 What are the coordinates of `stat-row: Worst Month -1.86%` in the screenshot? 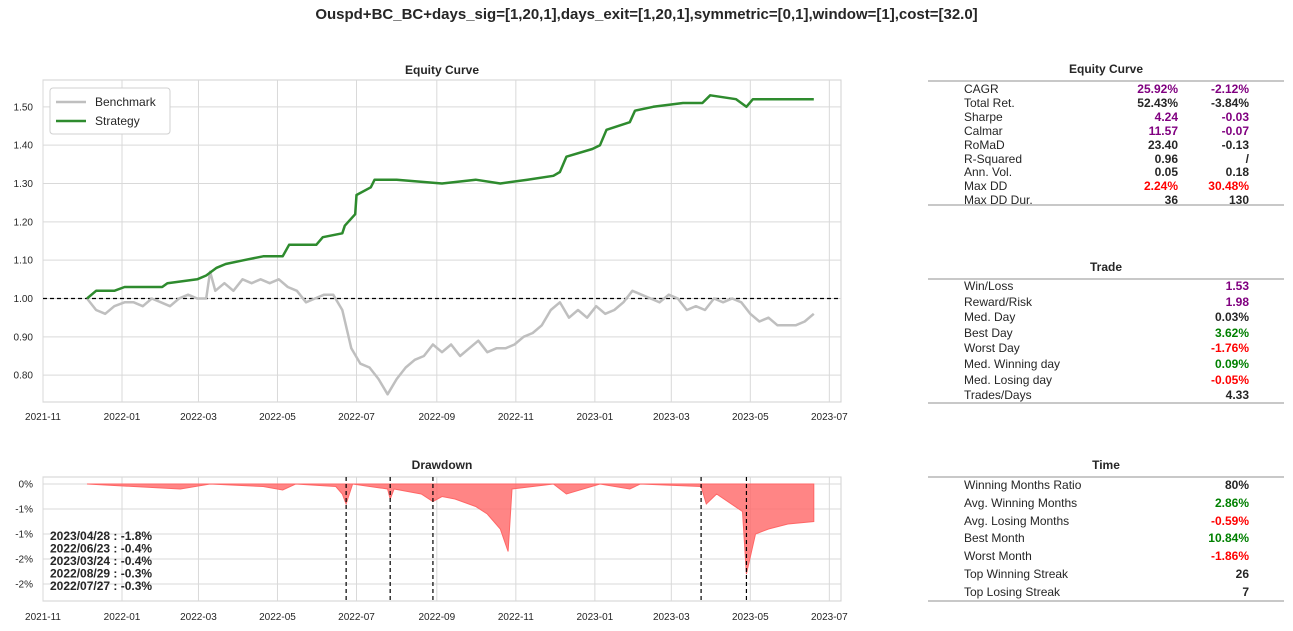 It's located at (1106, 556).